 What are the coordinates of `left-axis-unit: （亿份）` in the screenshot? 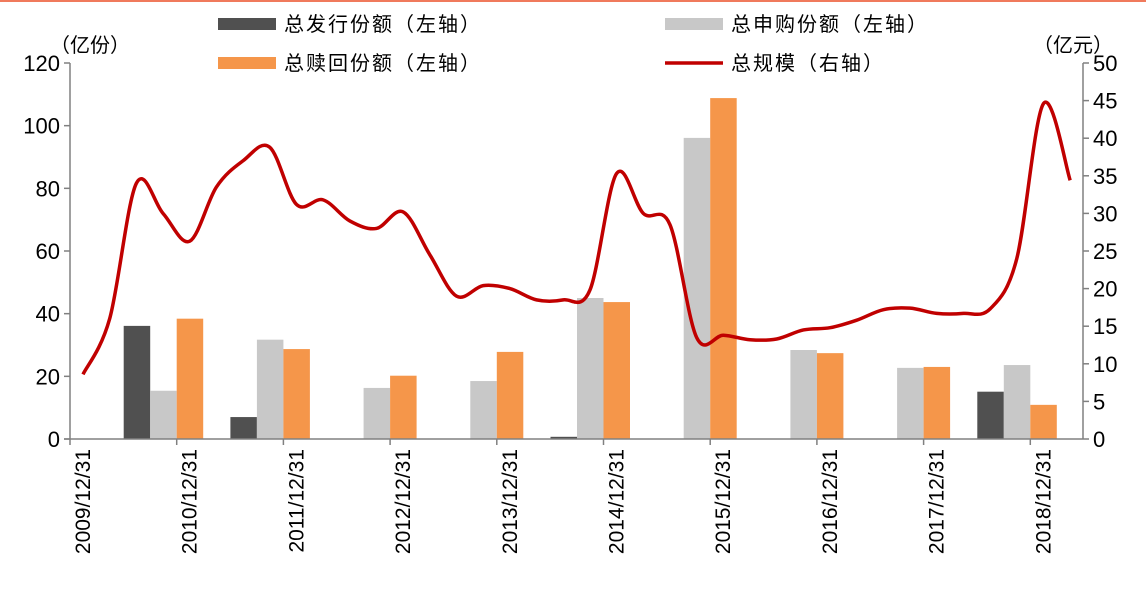 It's located at (90, 45).